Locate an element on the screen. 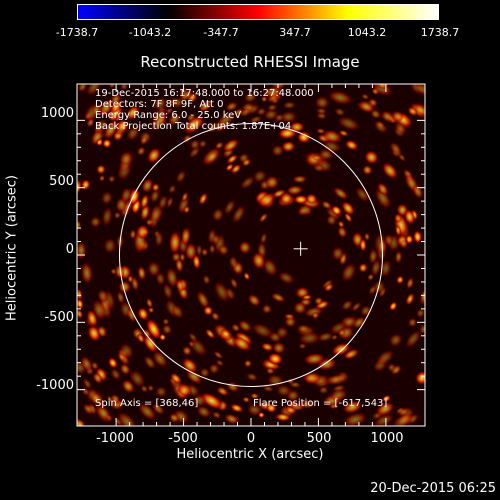 This screenshot has height=500, width=500. spin-axis-annotation: Spin Axis = [368,46] is located at coordinates (147, 403).